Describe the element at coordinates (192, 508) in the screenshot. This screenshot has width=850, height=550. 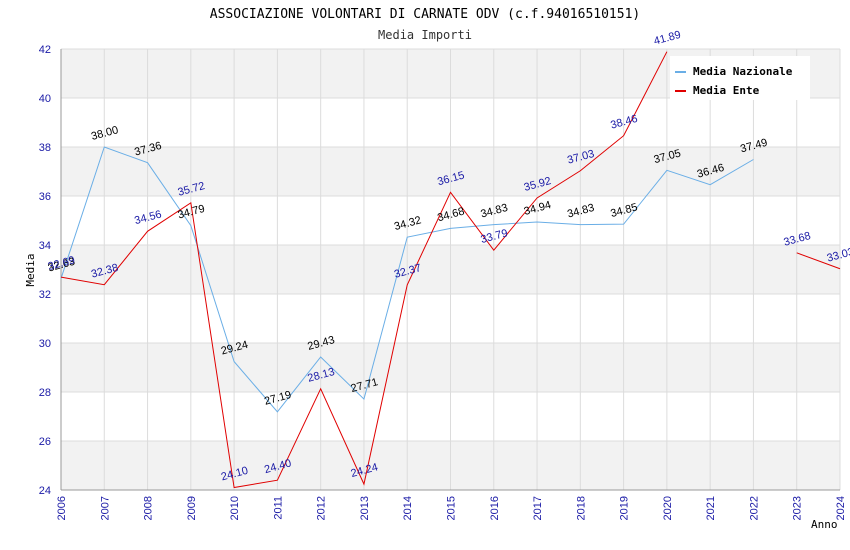
I see `x-tick-label: 2009` at that location.